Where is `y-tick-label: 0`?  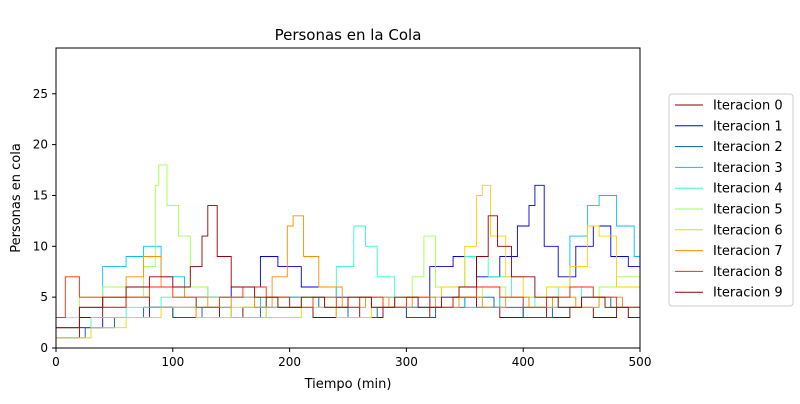
y-tick-label: 0 is located at coordinates (44, 348).